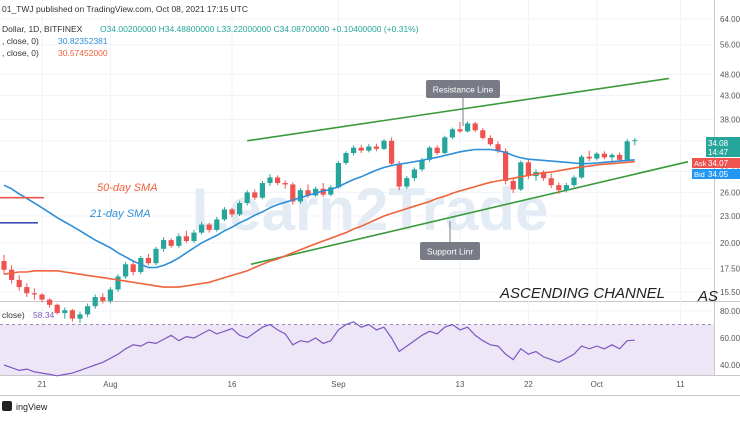 The height and width of the screenshot is (421, 740). I want to click on sma21-label: 21-day SMA, so click(120, 214).